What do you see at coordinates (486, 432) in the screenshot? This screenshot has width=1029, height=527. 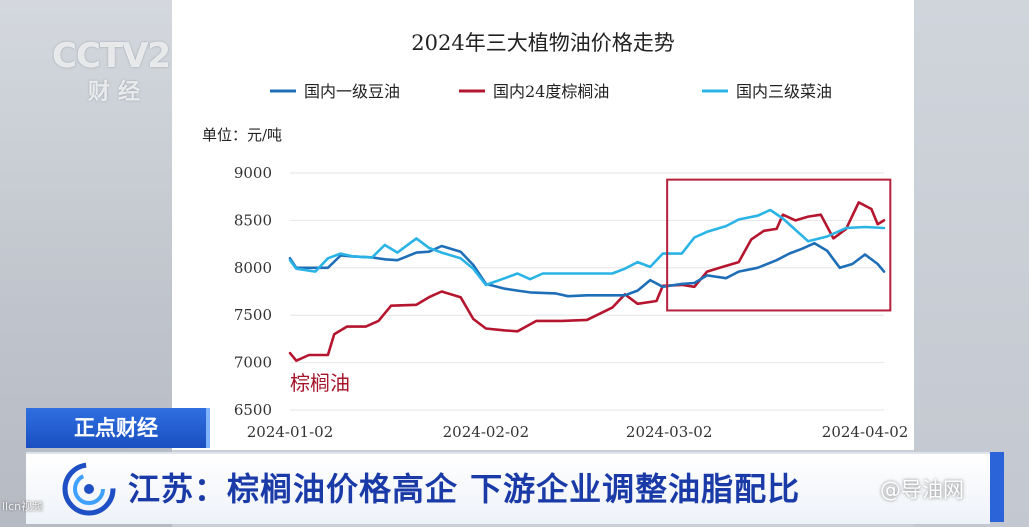 I see `x-tick-label: 2024-02-02` at bounding box center [486, 432].